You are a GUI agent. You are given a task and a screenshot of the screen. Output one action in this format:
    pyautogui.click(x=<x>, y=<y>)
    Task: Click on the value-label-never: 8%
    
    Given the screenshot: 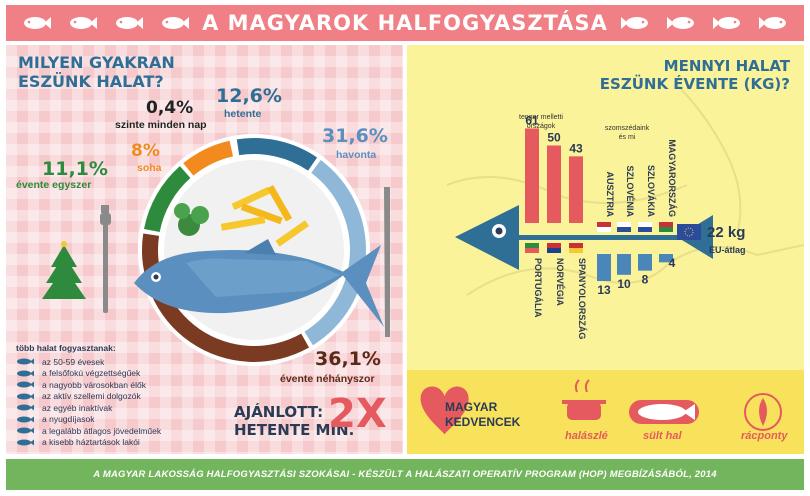 What is the action you would take?
    pyautogui.click(x=145, y=151)
    